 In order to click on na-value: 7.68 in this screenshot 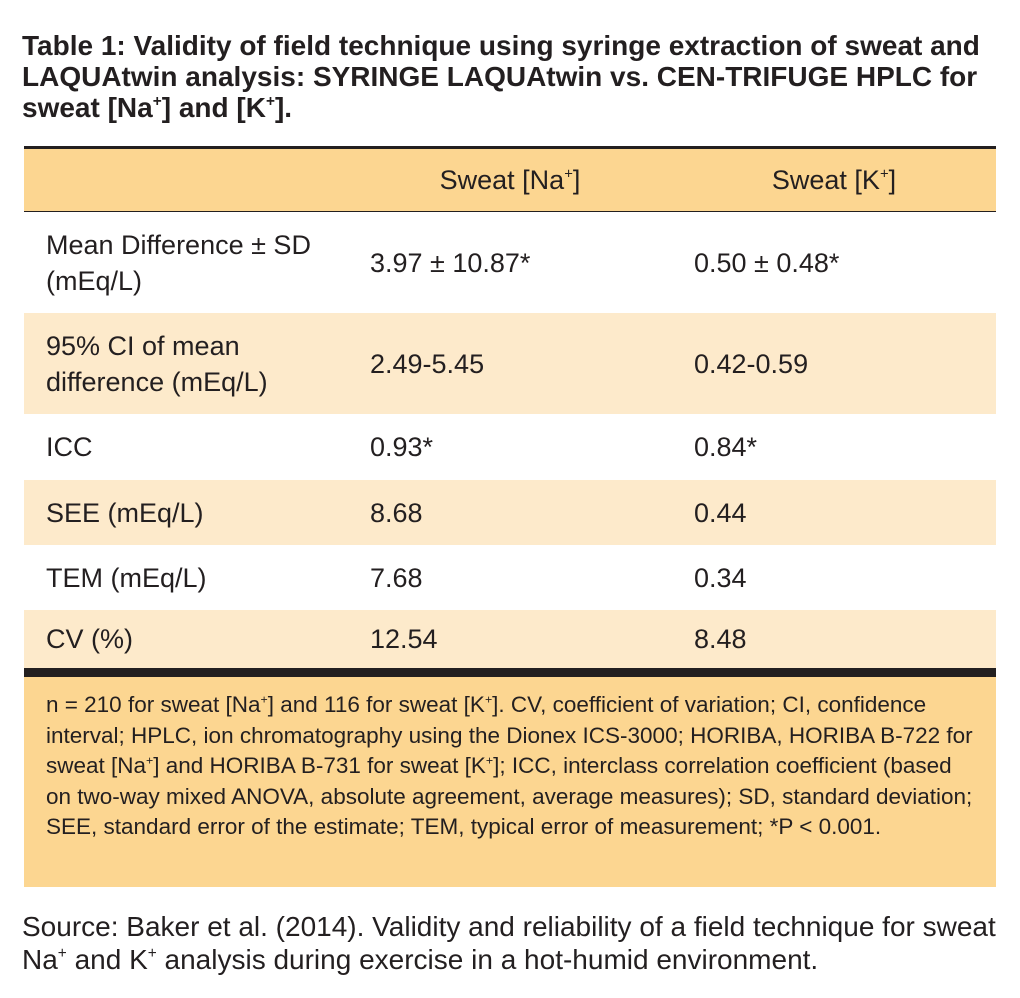, I will do `click(396, 577)`.